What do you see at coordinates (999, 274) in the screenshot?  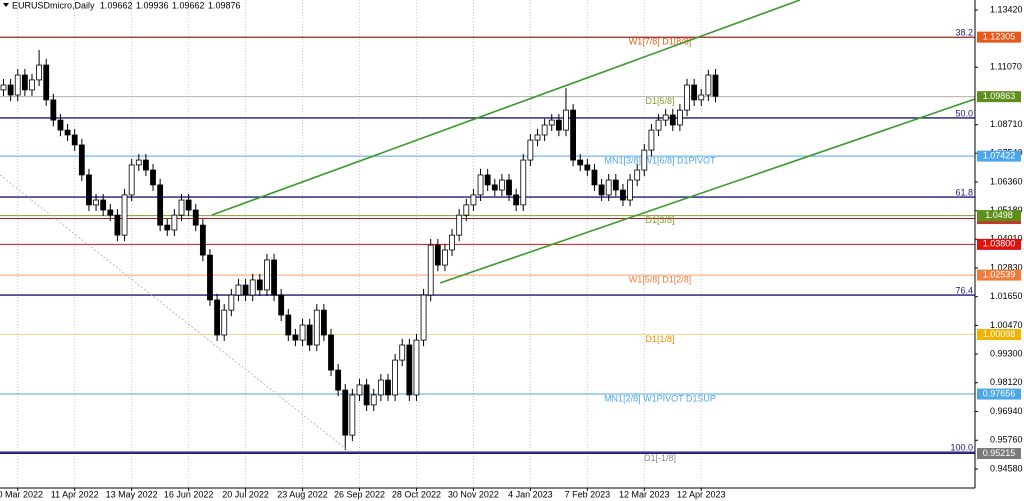 I see `price-box-label: 1.02539` at bounding box center [999, 274].